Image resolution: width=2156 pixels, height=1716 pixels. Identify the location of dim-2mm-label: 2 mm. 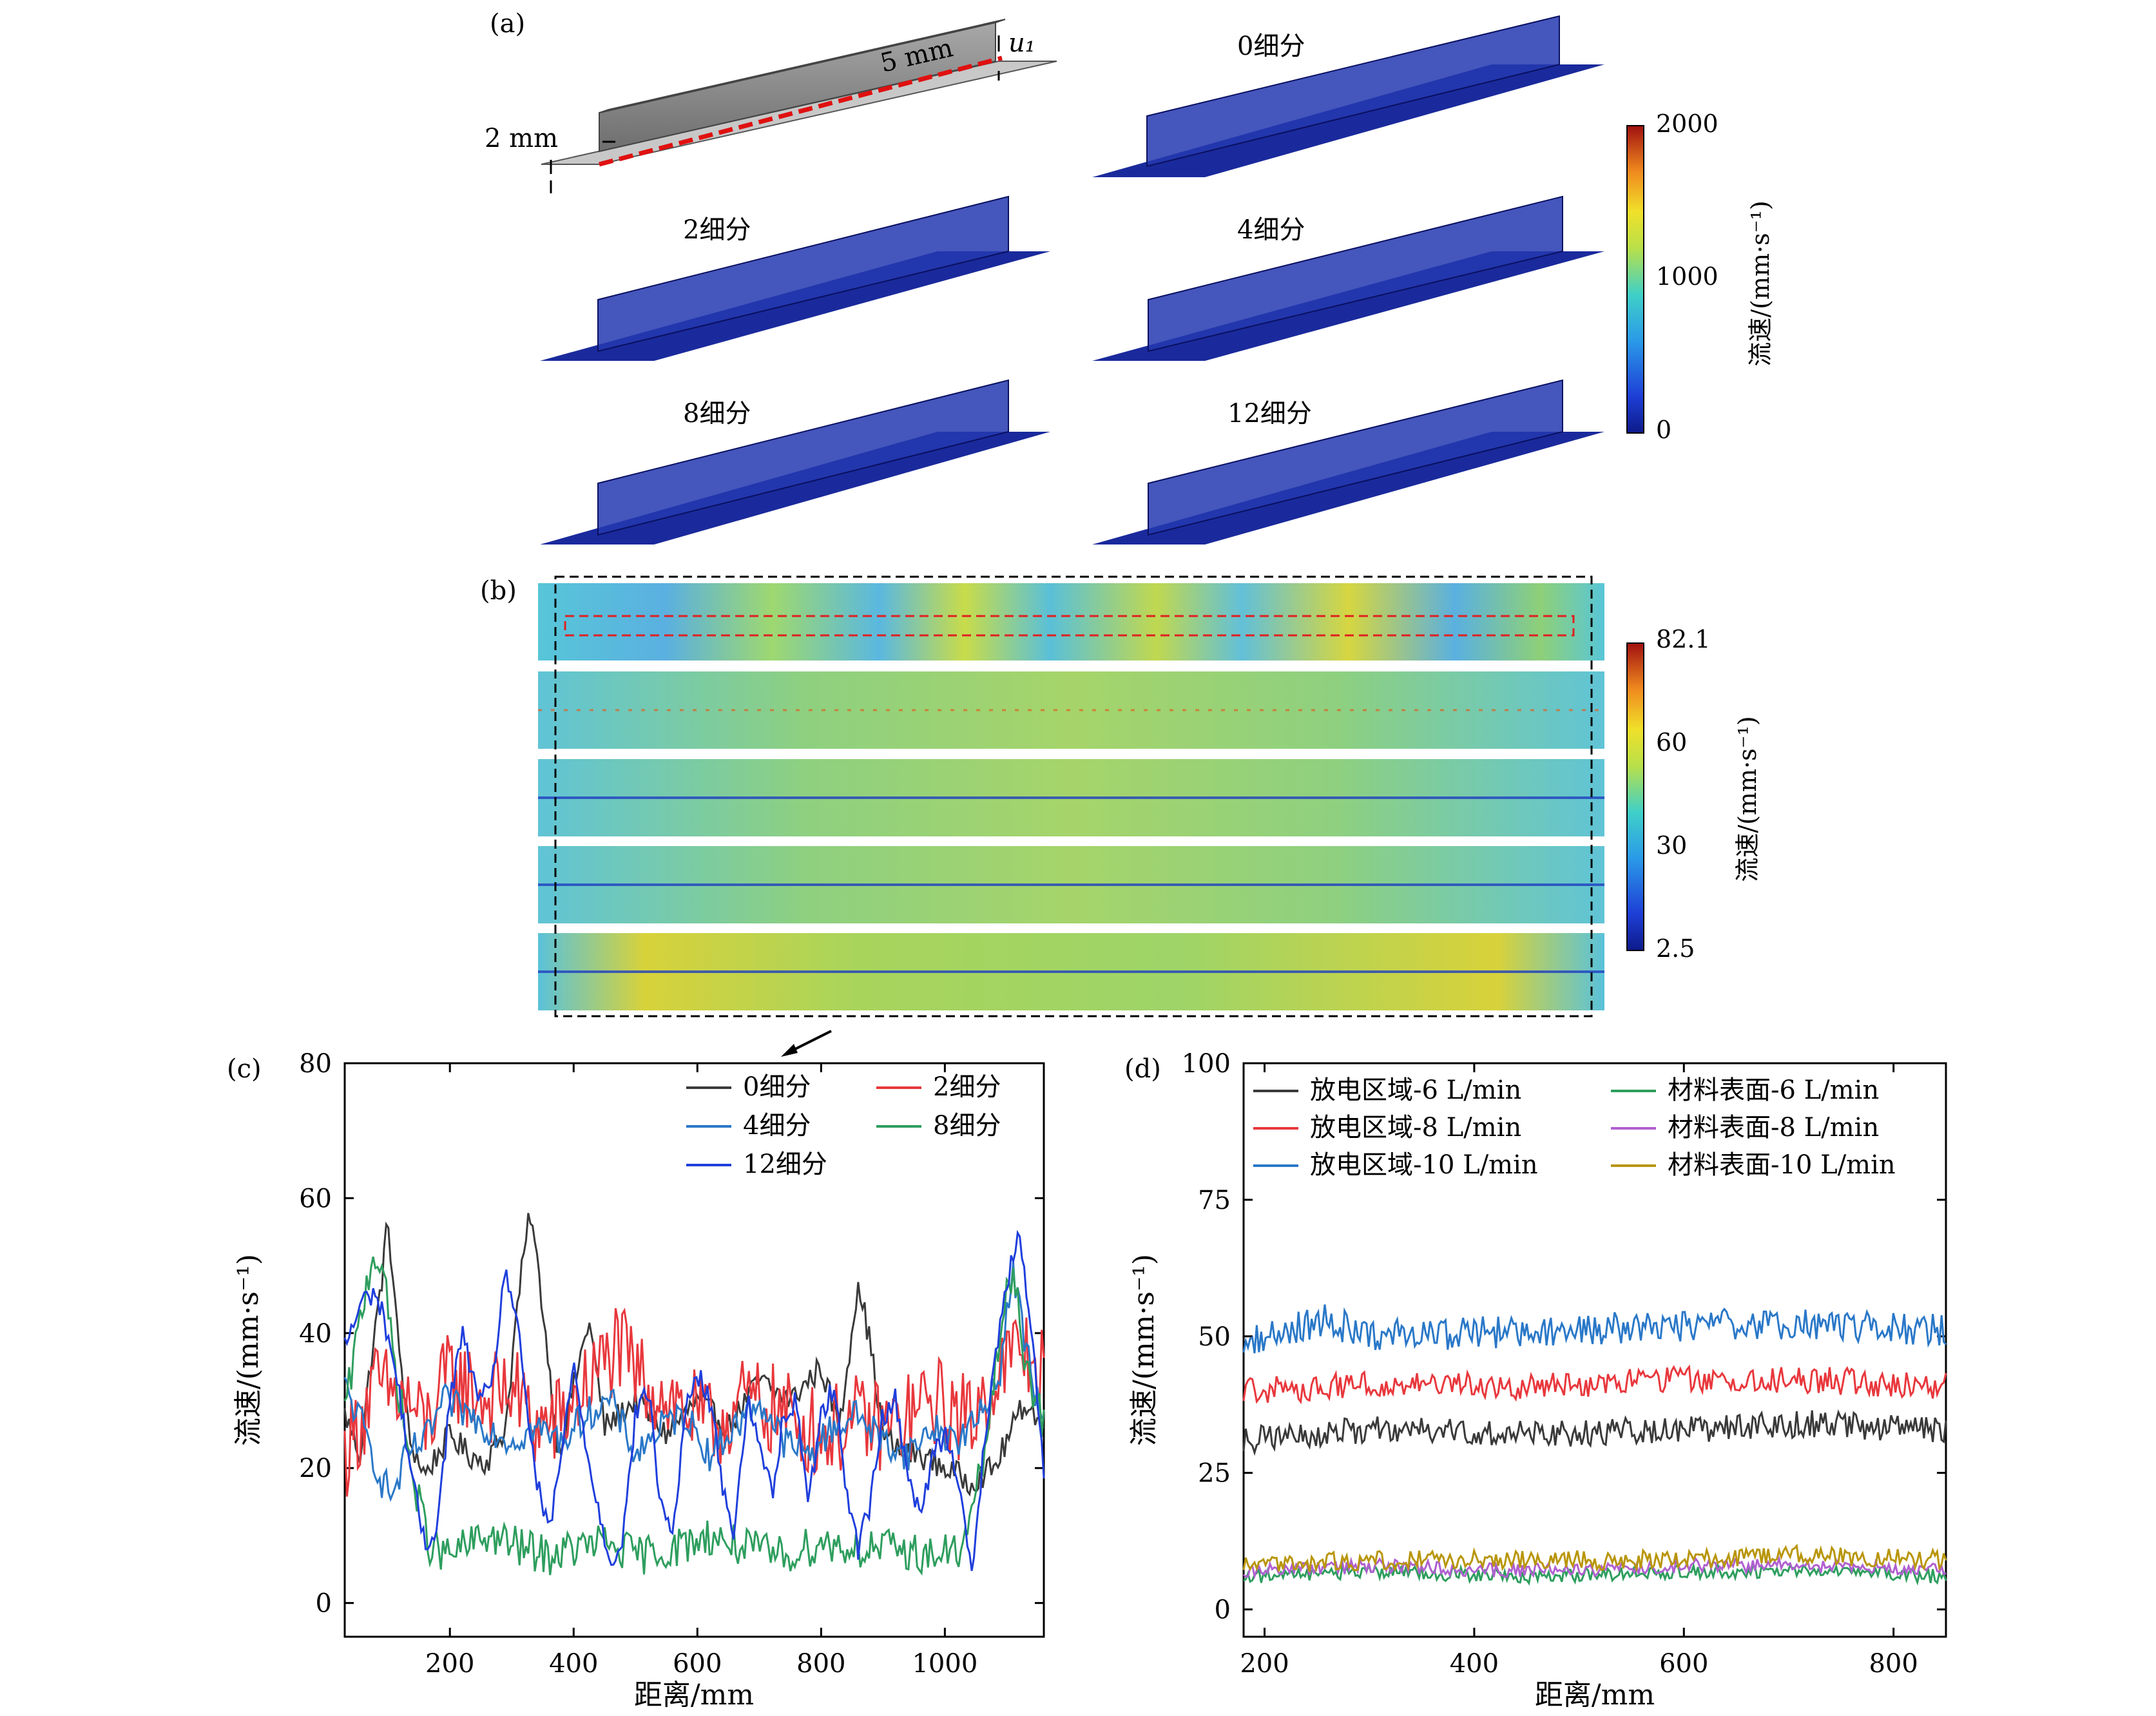
(521, 138).